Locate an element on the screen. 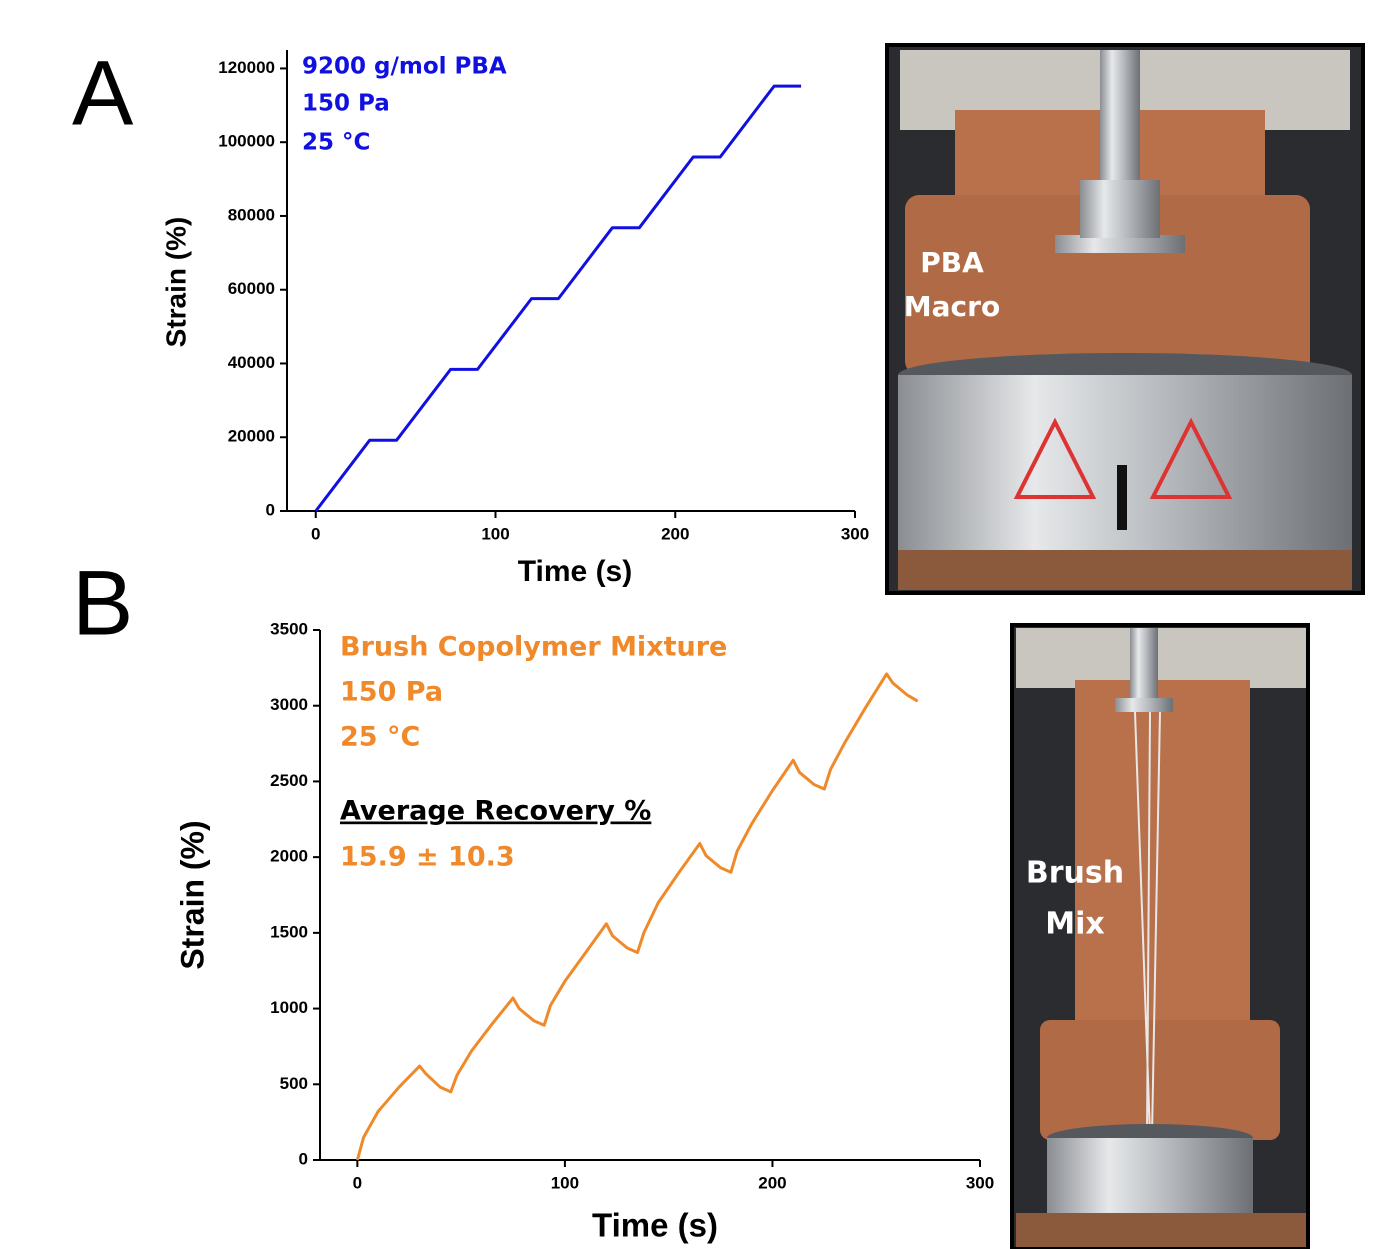 This screenshot has width=1389, height=1249. y-tick-label: 100000 is located at coordinates (246, 141).